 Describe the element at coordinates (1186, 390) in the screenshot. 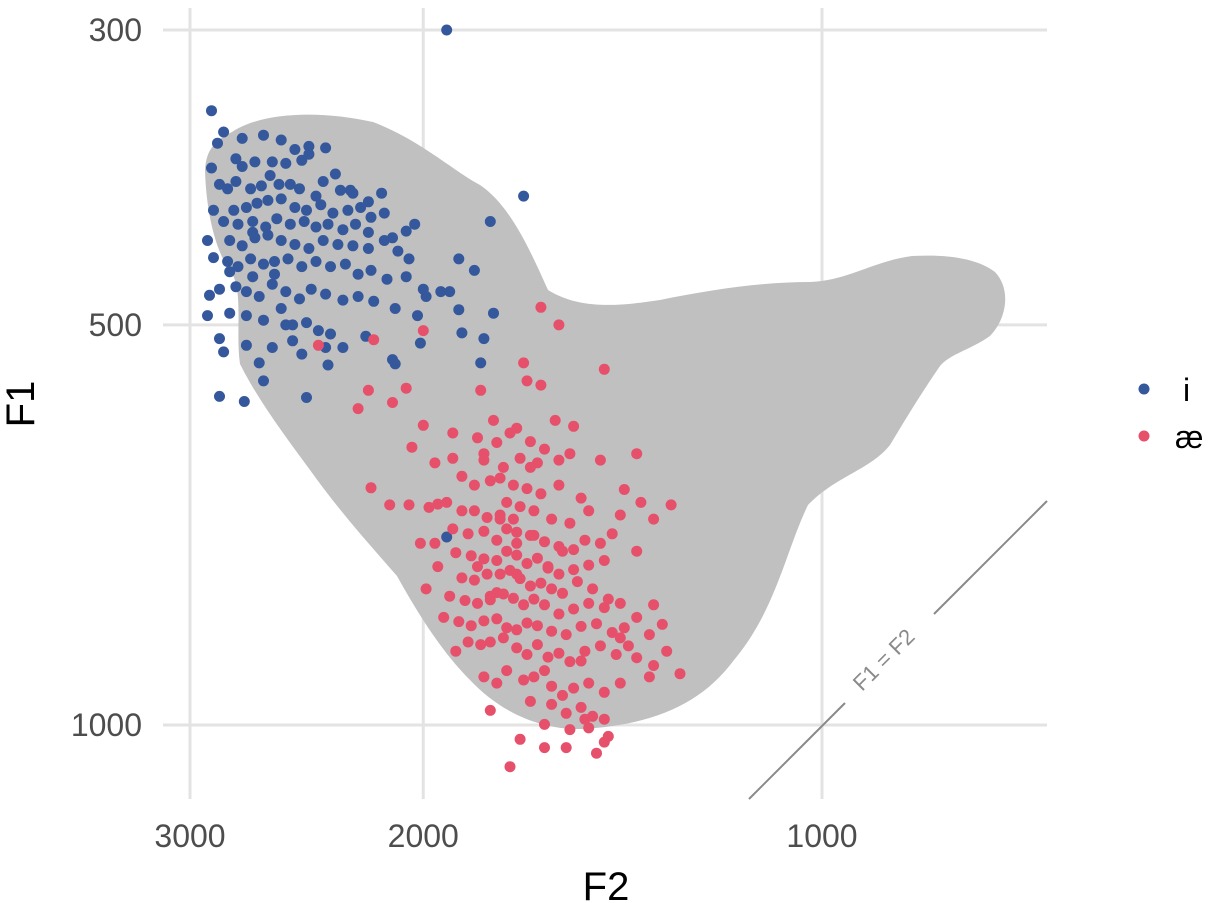

I see `legend-label-i: i` at that location.